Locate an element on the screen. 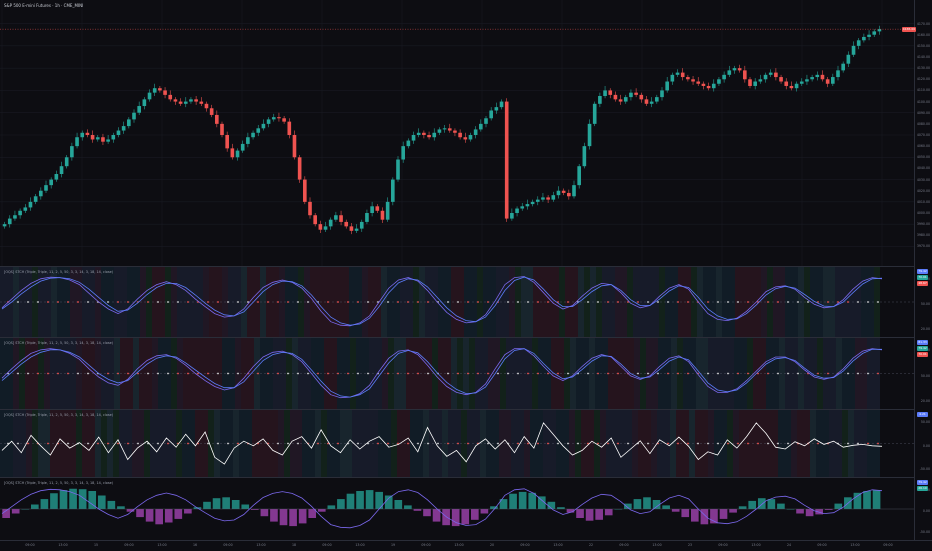 This screenshot has height=551, width=932. price-axis is located at coordinates (923, 270).